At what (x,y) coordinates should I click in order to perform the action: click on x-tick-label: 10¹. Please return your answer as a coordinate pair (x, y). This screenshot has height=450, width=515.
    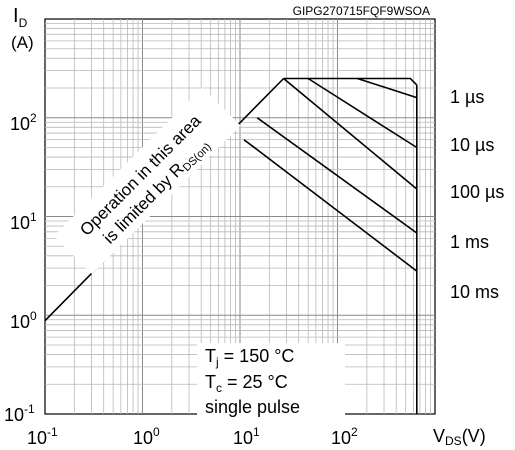
    Looking at the image, I should click on (246, 436).